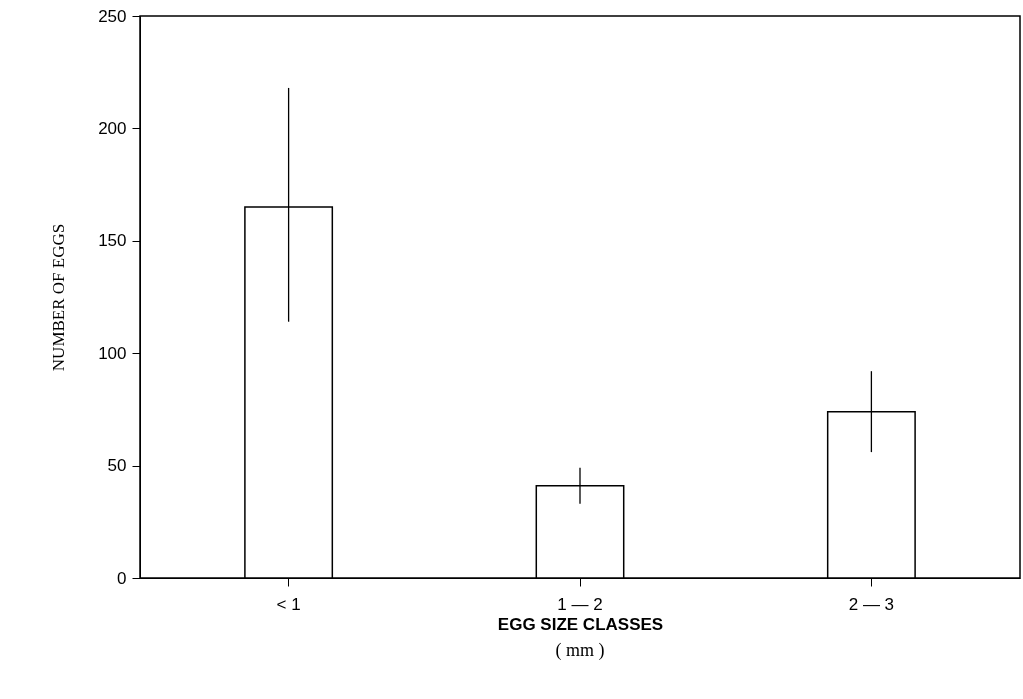 The width and height of the screenshot is (1023, 699). Describe the element at coordinates (288, 604) in the screenshot. I see `x-tick-label: < 1` at that location.